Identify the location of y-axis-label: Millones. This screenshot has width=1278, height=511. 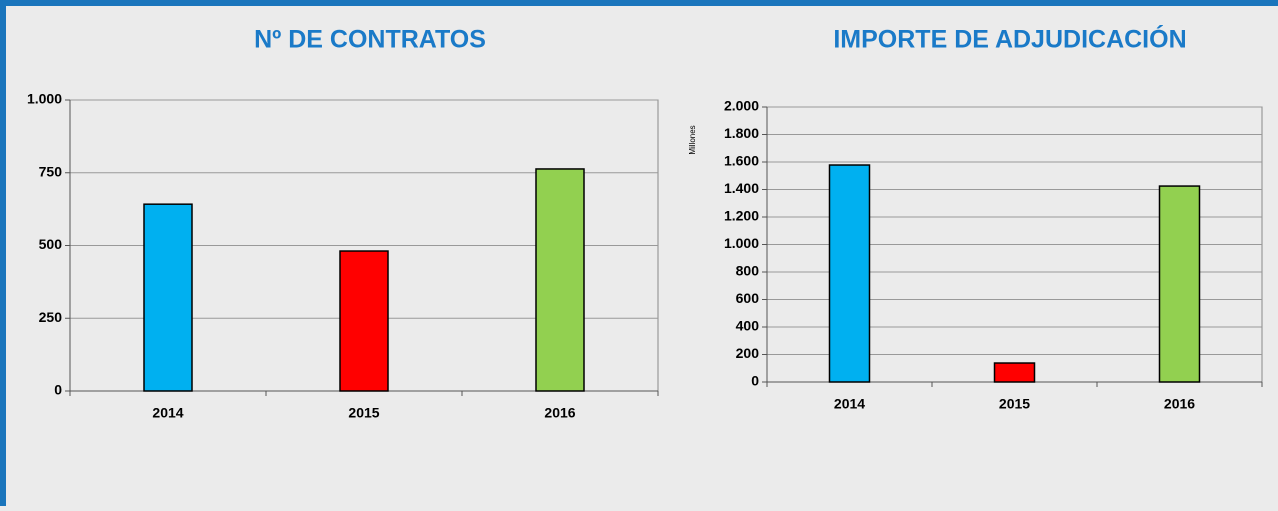
(692, 139).